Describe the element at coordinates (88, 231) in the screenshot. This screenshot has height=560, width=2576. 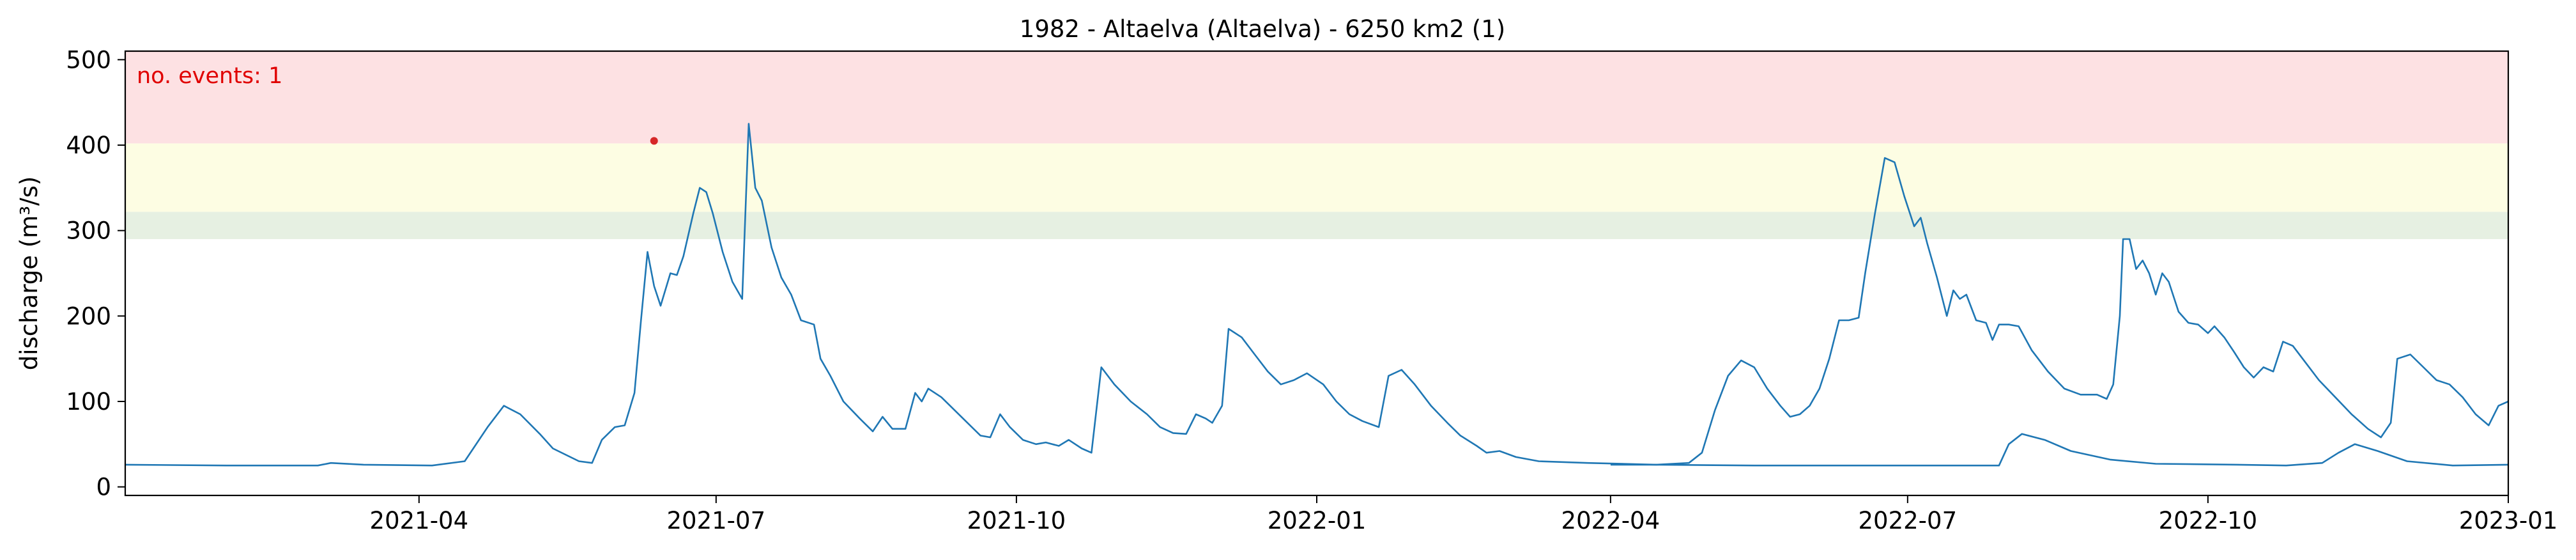
I see `y-tick-label-3: 300` at that location.